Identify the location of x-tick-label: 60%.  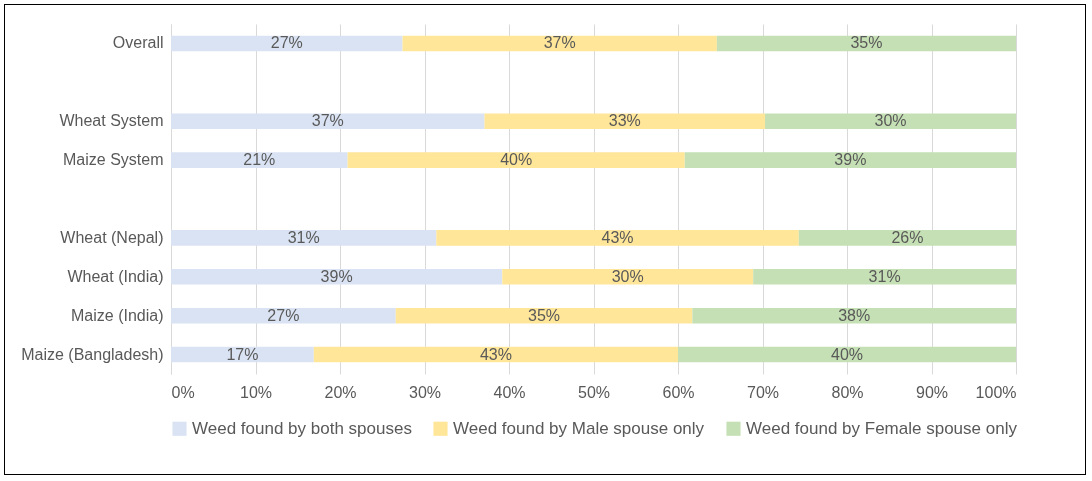
(678, 392).